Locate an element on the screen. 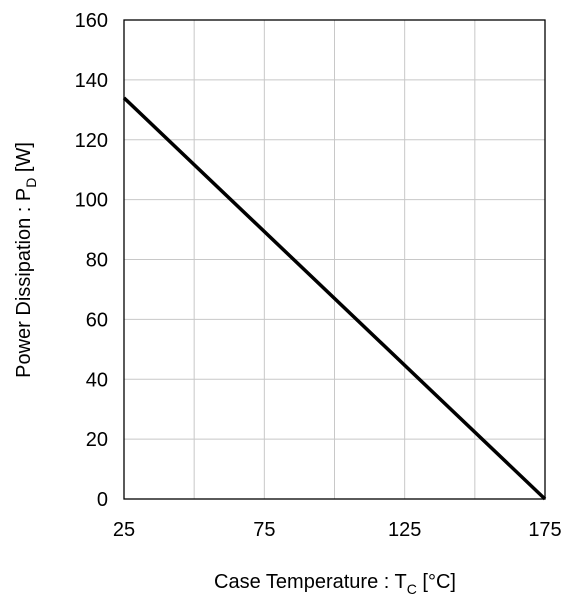 This screenshot has width=573, height=594. y-tick-label: 80 is located at coordinates (97, 261).